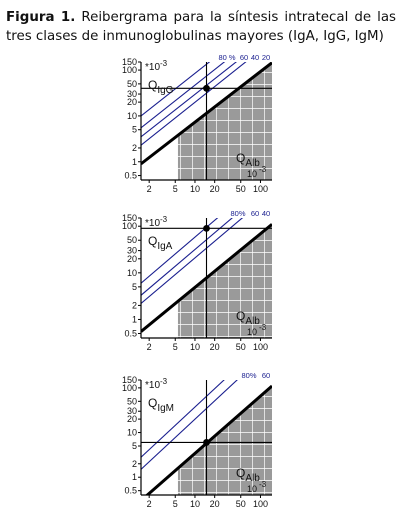 The width and height of the screenshot is (402, 524). Describe the element at coordinates (226, 57) in the screenshot. I see `fraction-label-80: 80 %` at that location.